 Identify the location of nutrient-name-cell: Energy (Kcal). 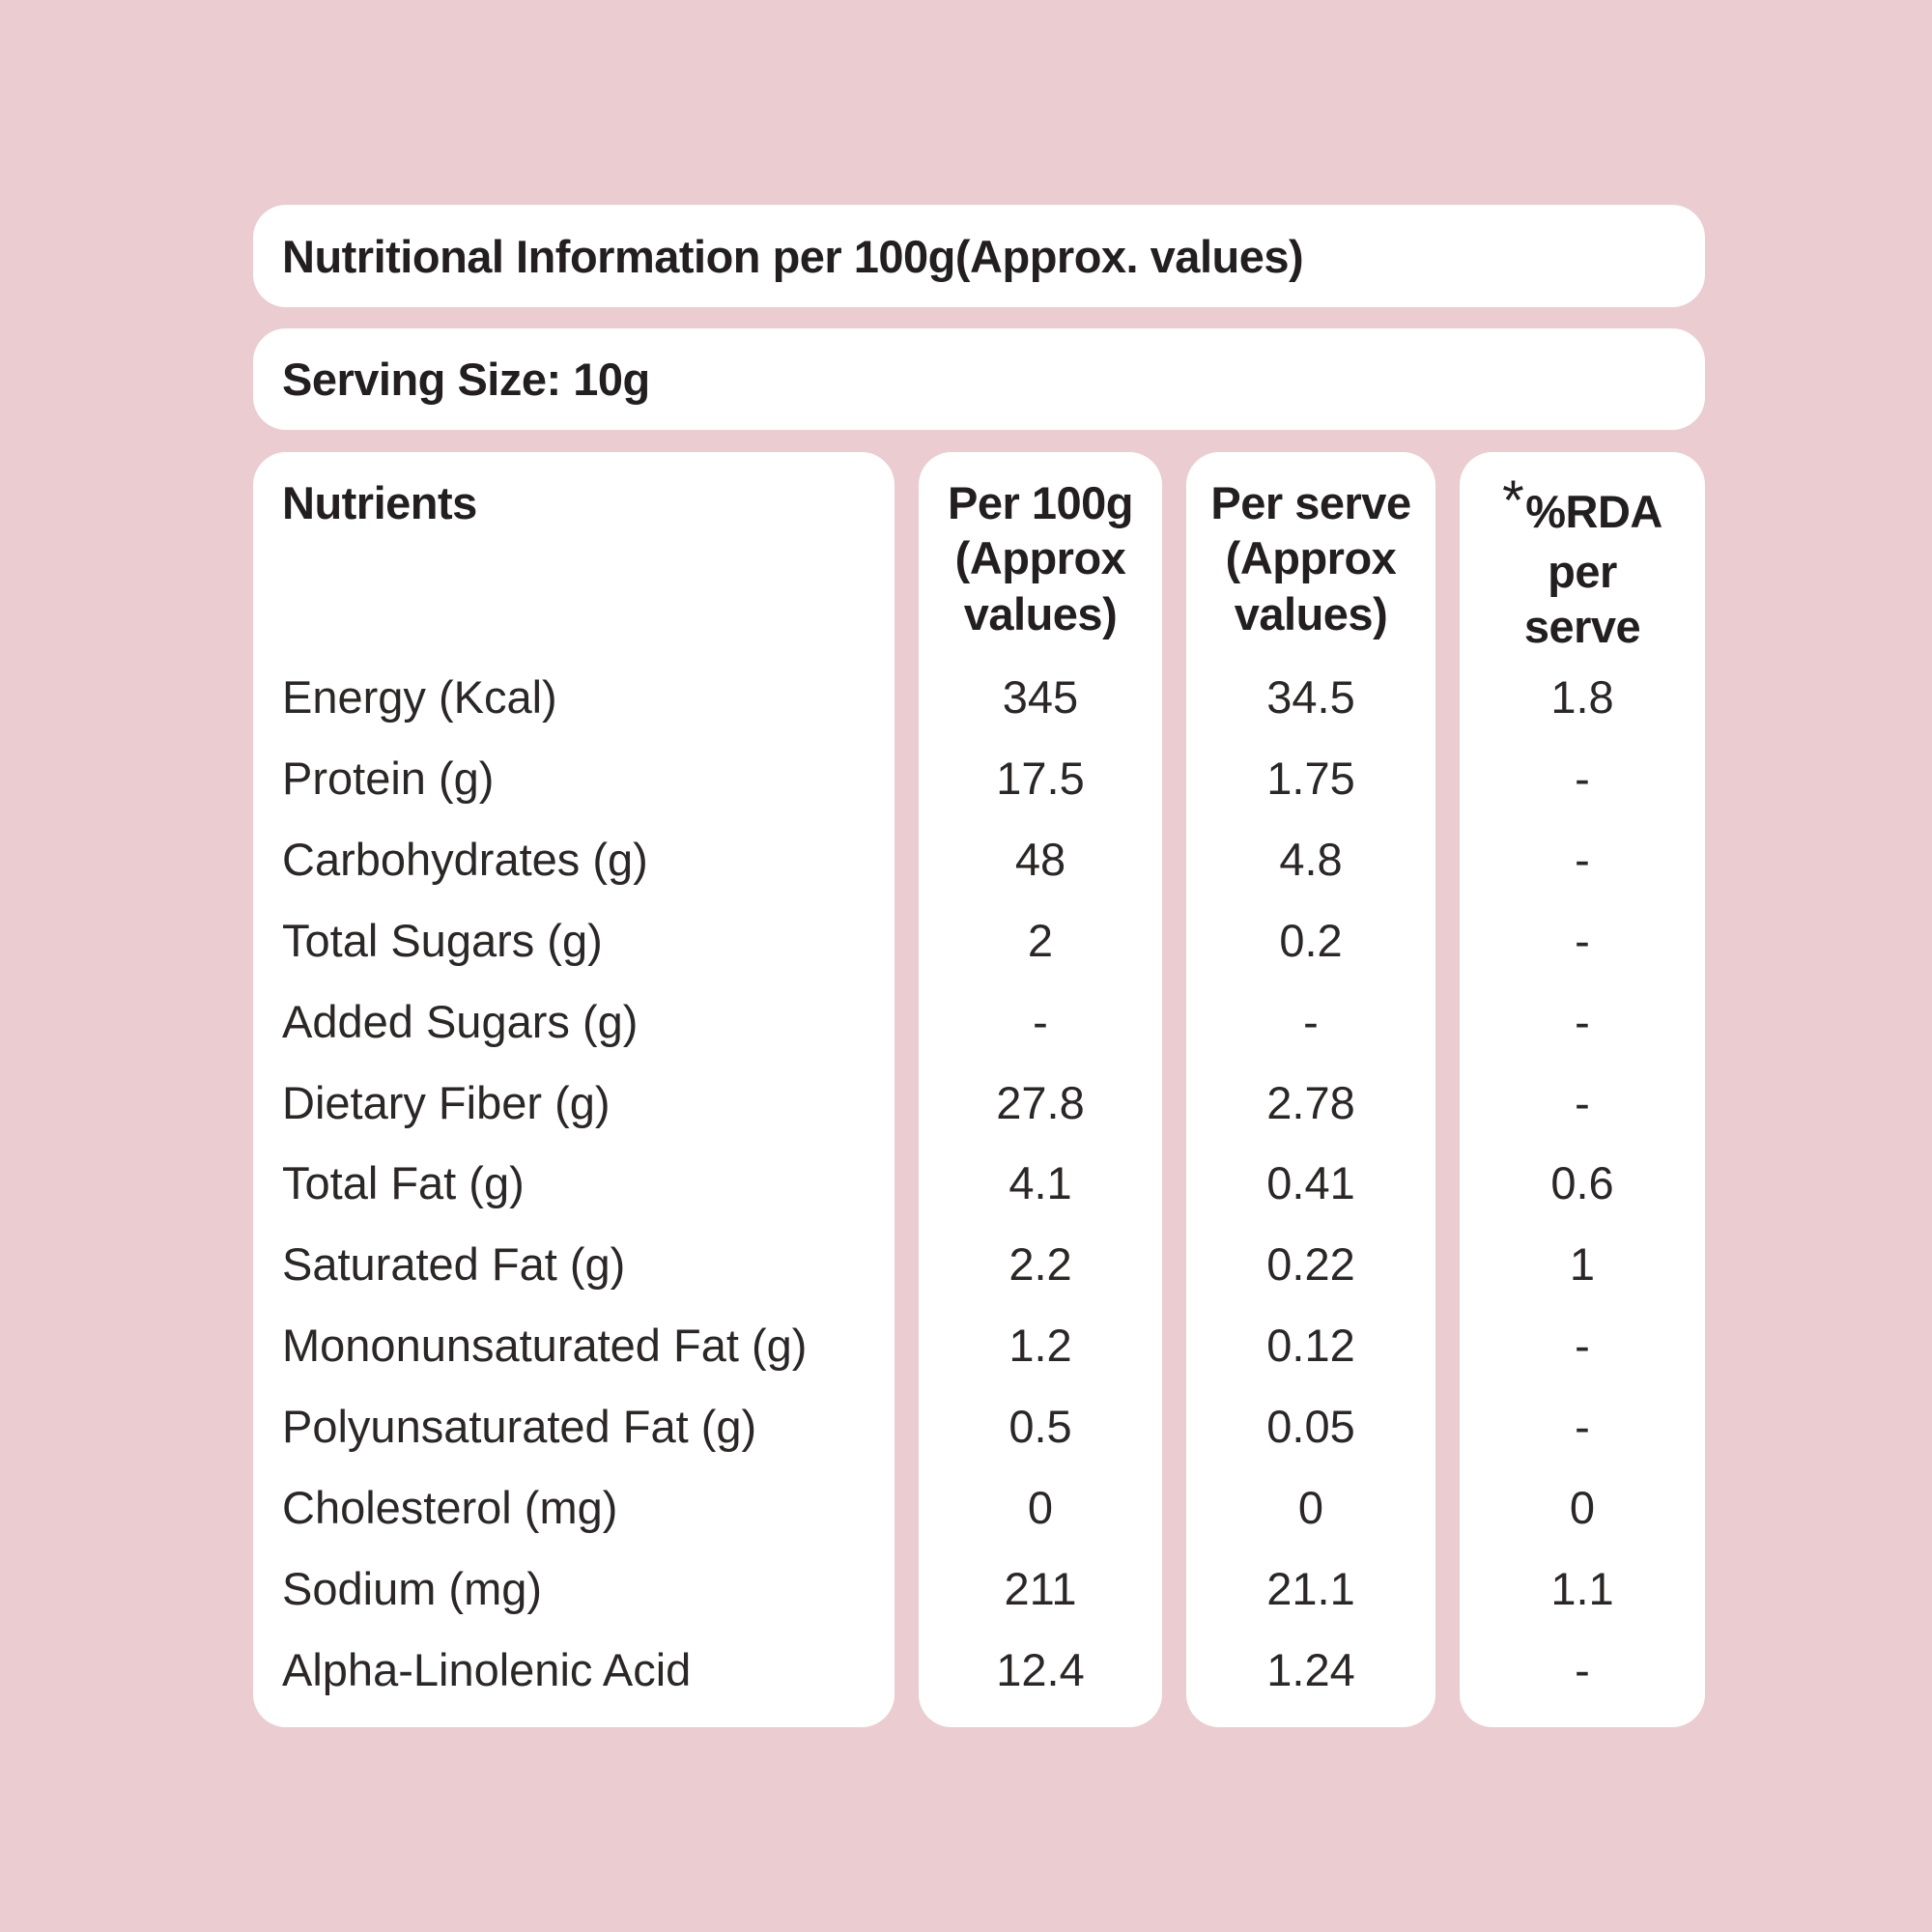
(419, 697).